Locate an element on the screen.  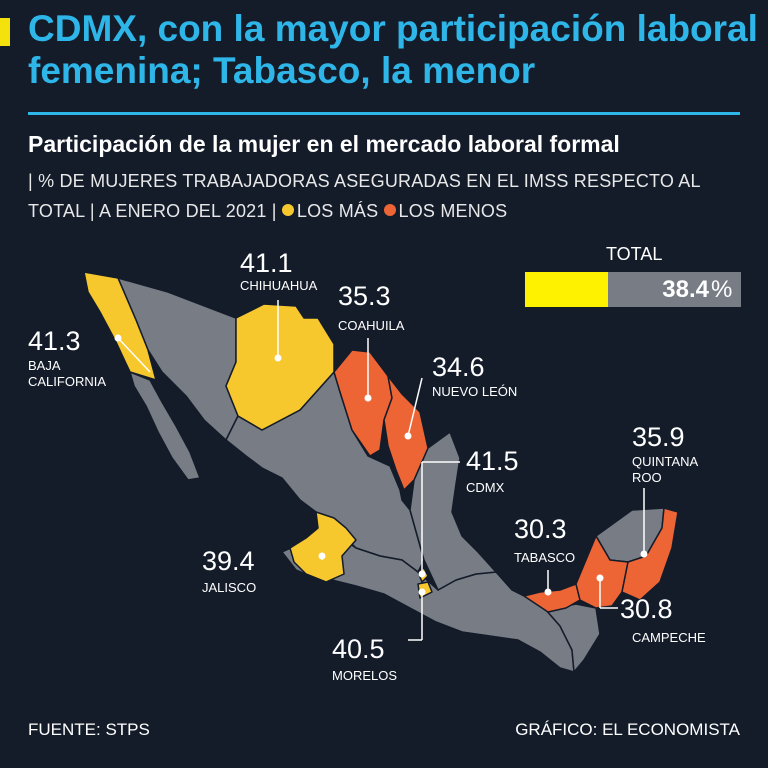
accent-bar is located at coordinates (5, 32).